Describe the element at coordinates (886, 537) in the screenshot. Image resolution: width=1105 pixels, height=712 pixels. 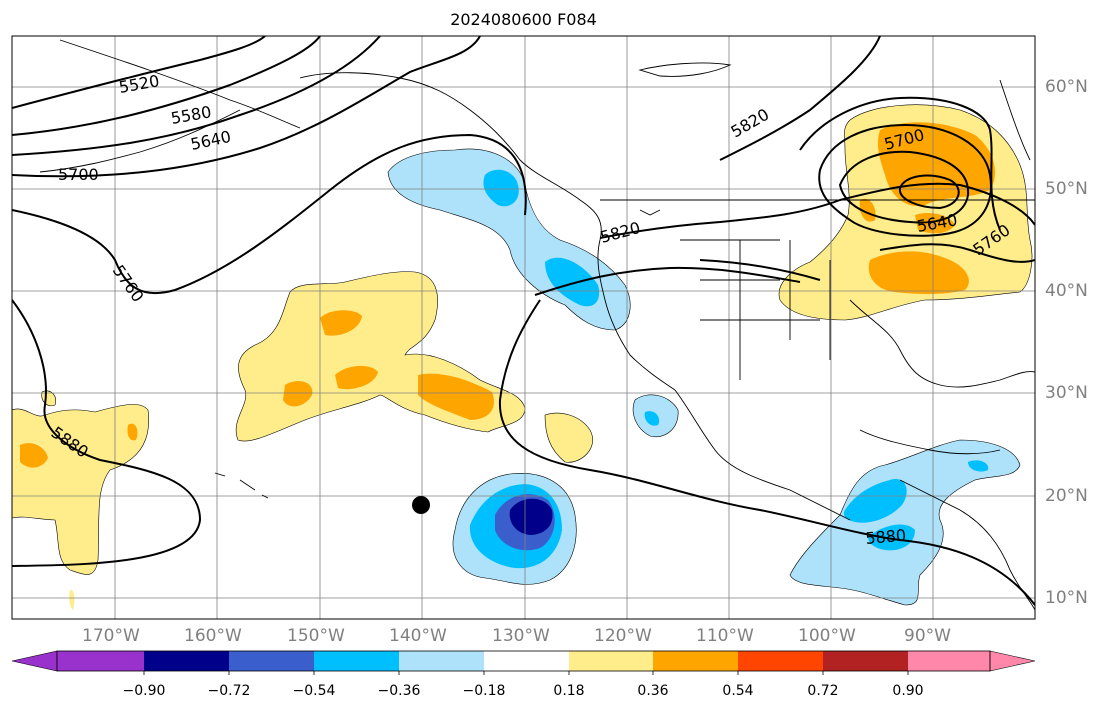
I see `contour-label: 5880` at that location.